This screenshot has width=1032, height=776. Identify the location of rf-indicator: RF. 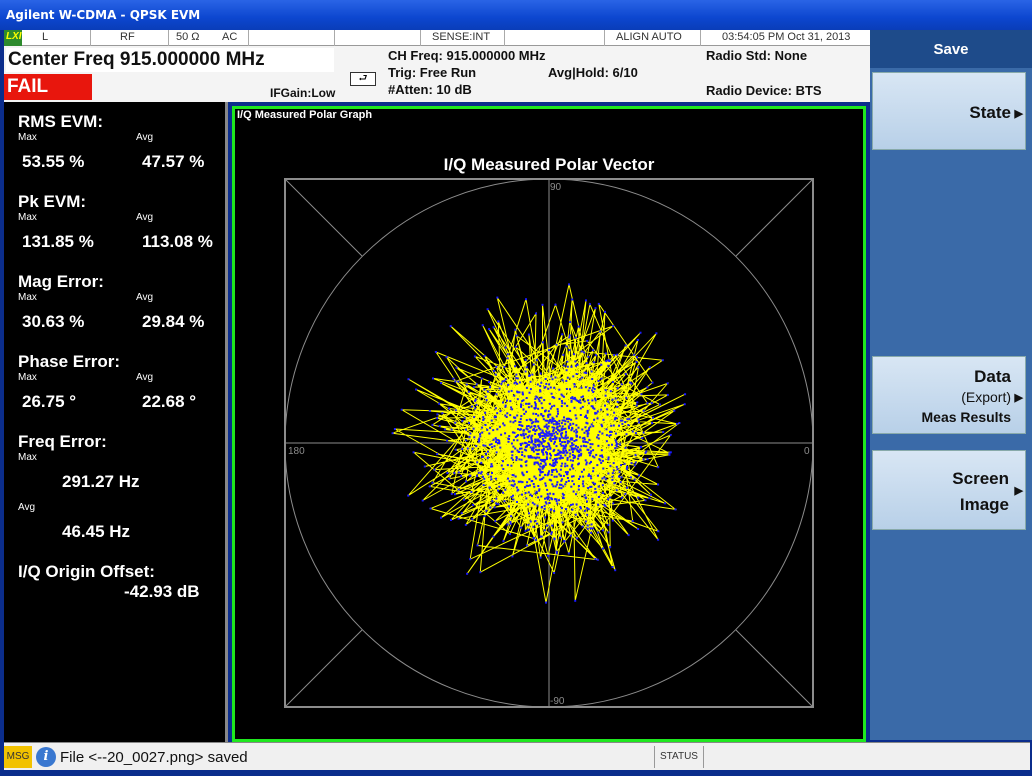
(127, 37).